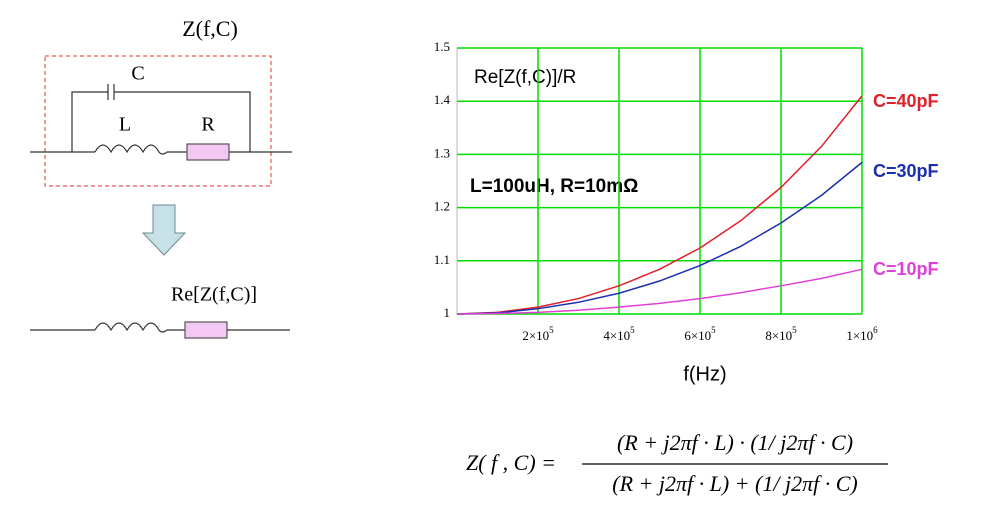 The width and height of the screenshot is (993, 519). What do you see at coordinates (442, 99) in the screenshot?
I see `y-tick-label: 1.4` at bounding box center [442, 99].